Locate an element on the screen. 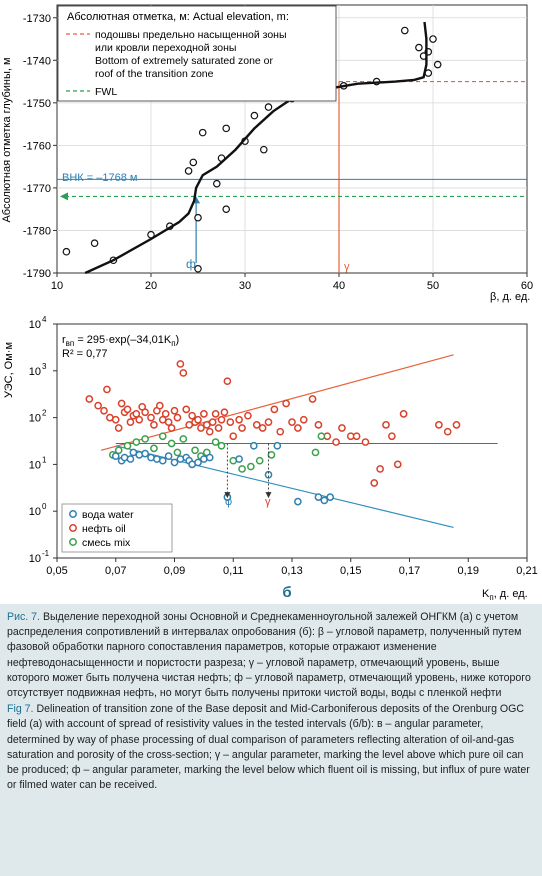  panel-a-y-tick-label: -1750 is located at coordinates (37, 104).